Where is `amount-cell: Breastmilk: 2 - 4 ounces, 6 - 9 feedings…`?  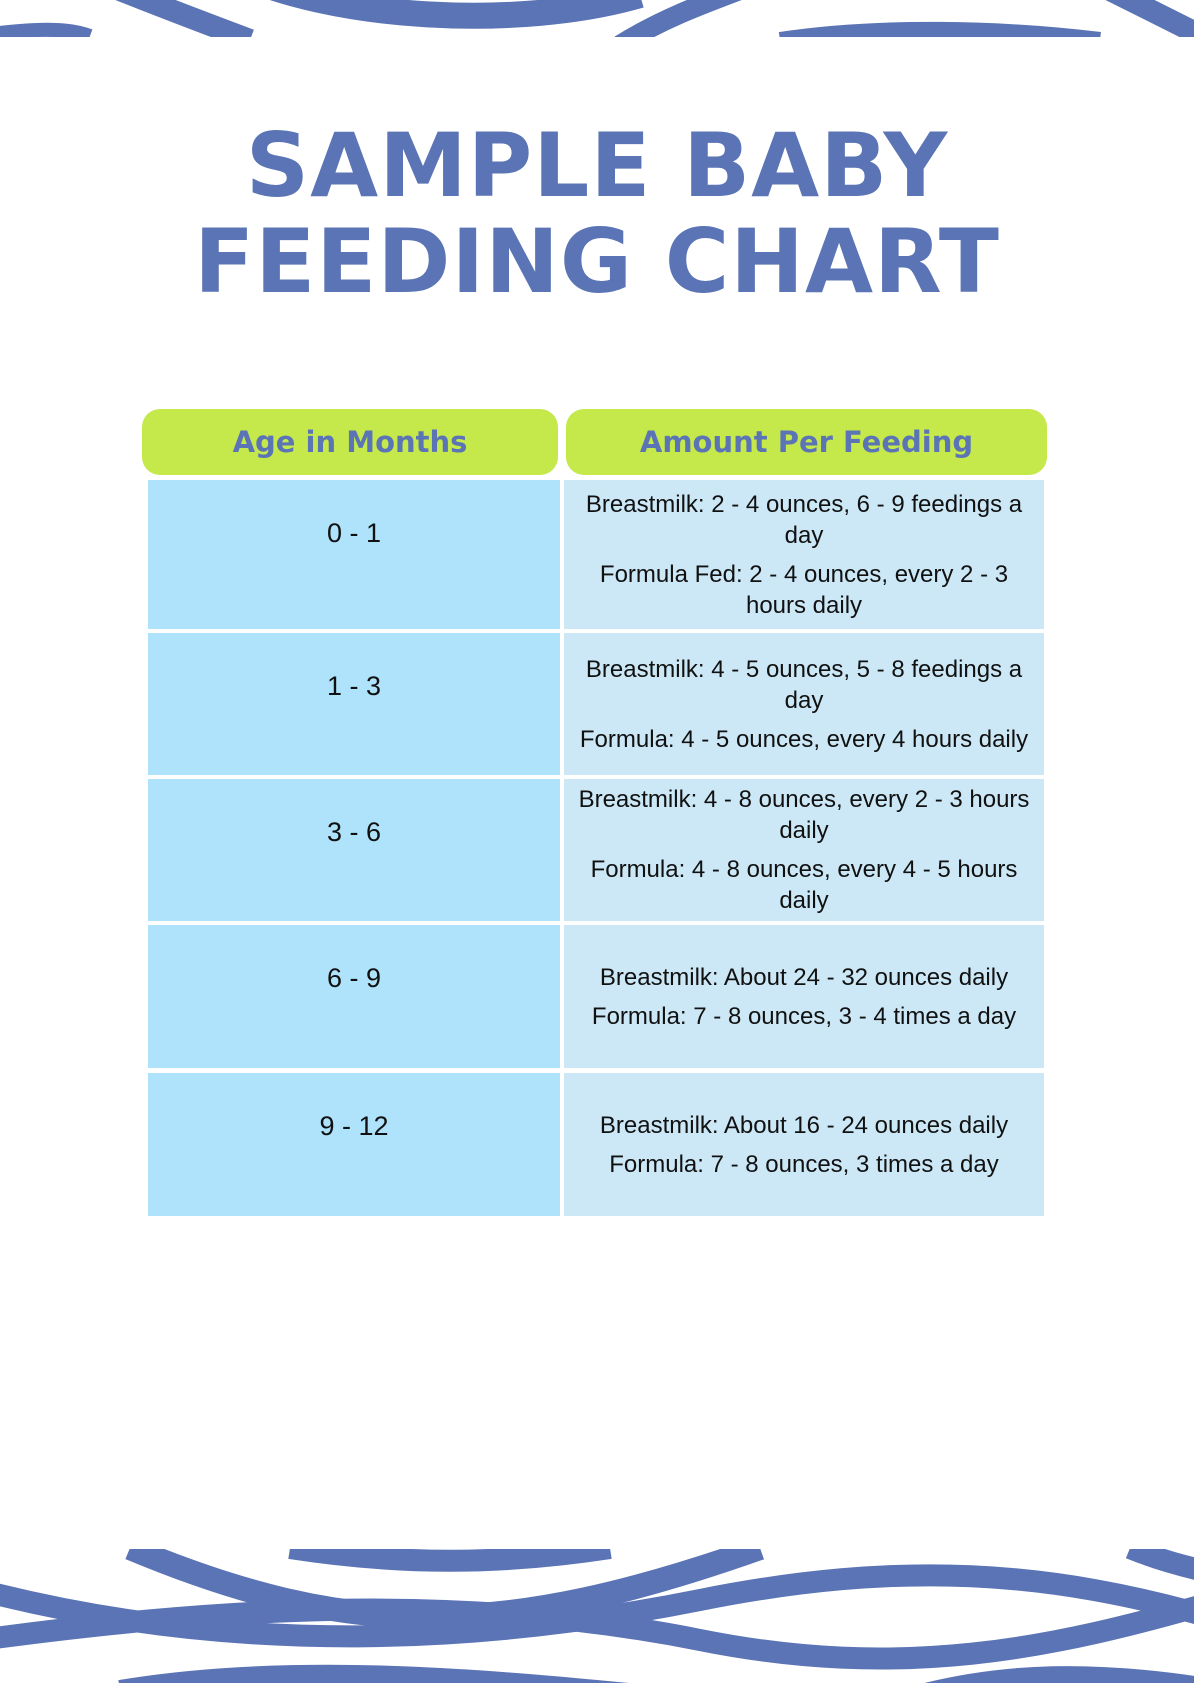 amount-cell: Breastmilk: 2 - 4 ounces, 6 - 9 feedings… is located at coordinates (804, 554).